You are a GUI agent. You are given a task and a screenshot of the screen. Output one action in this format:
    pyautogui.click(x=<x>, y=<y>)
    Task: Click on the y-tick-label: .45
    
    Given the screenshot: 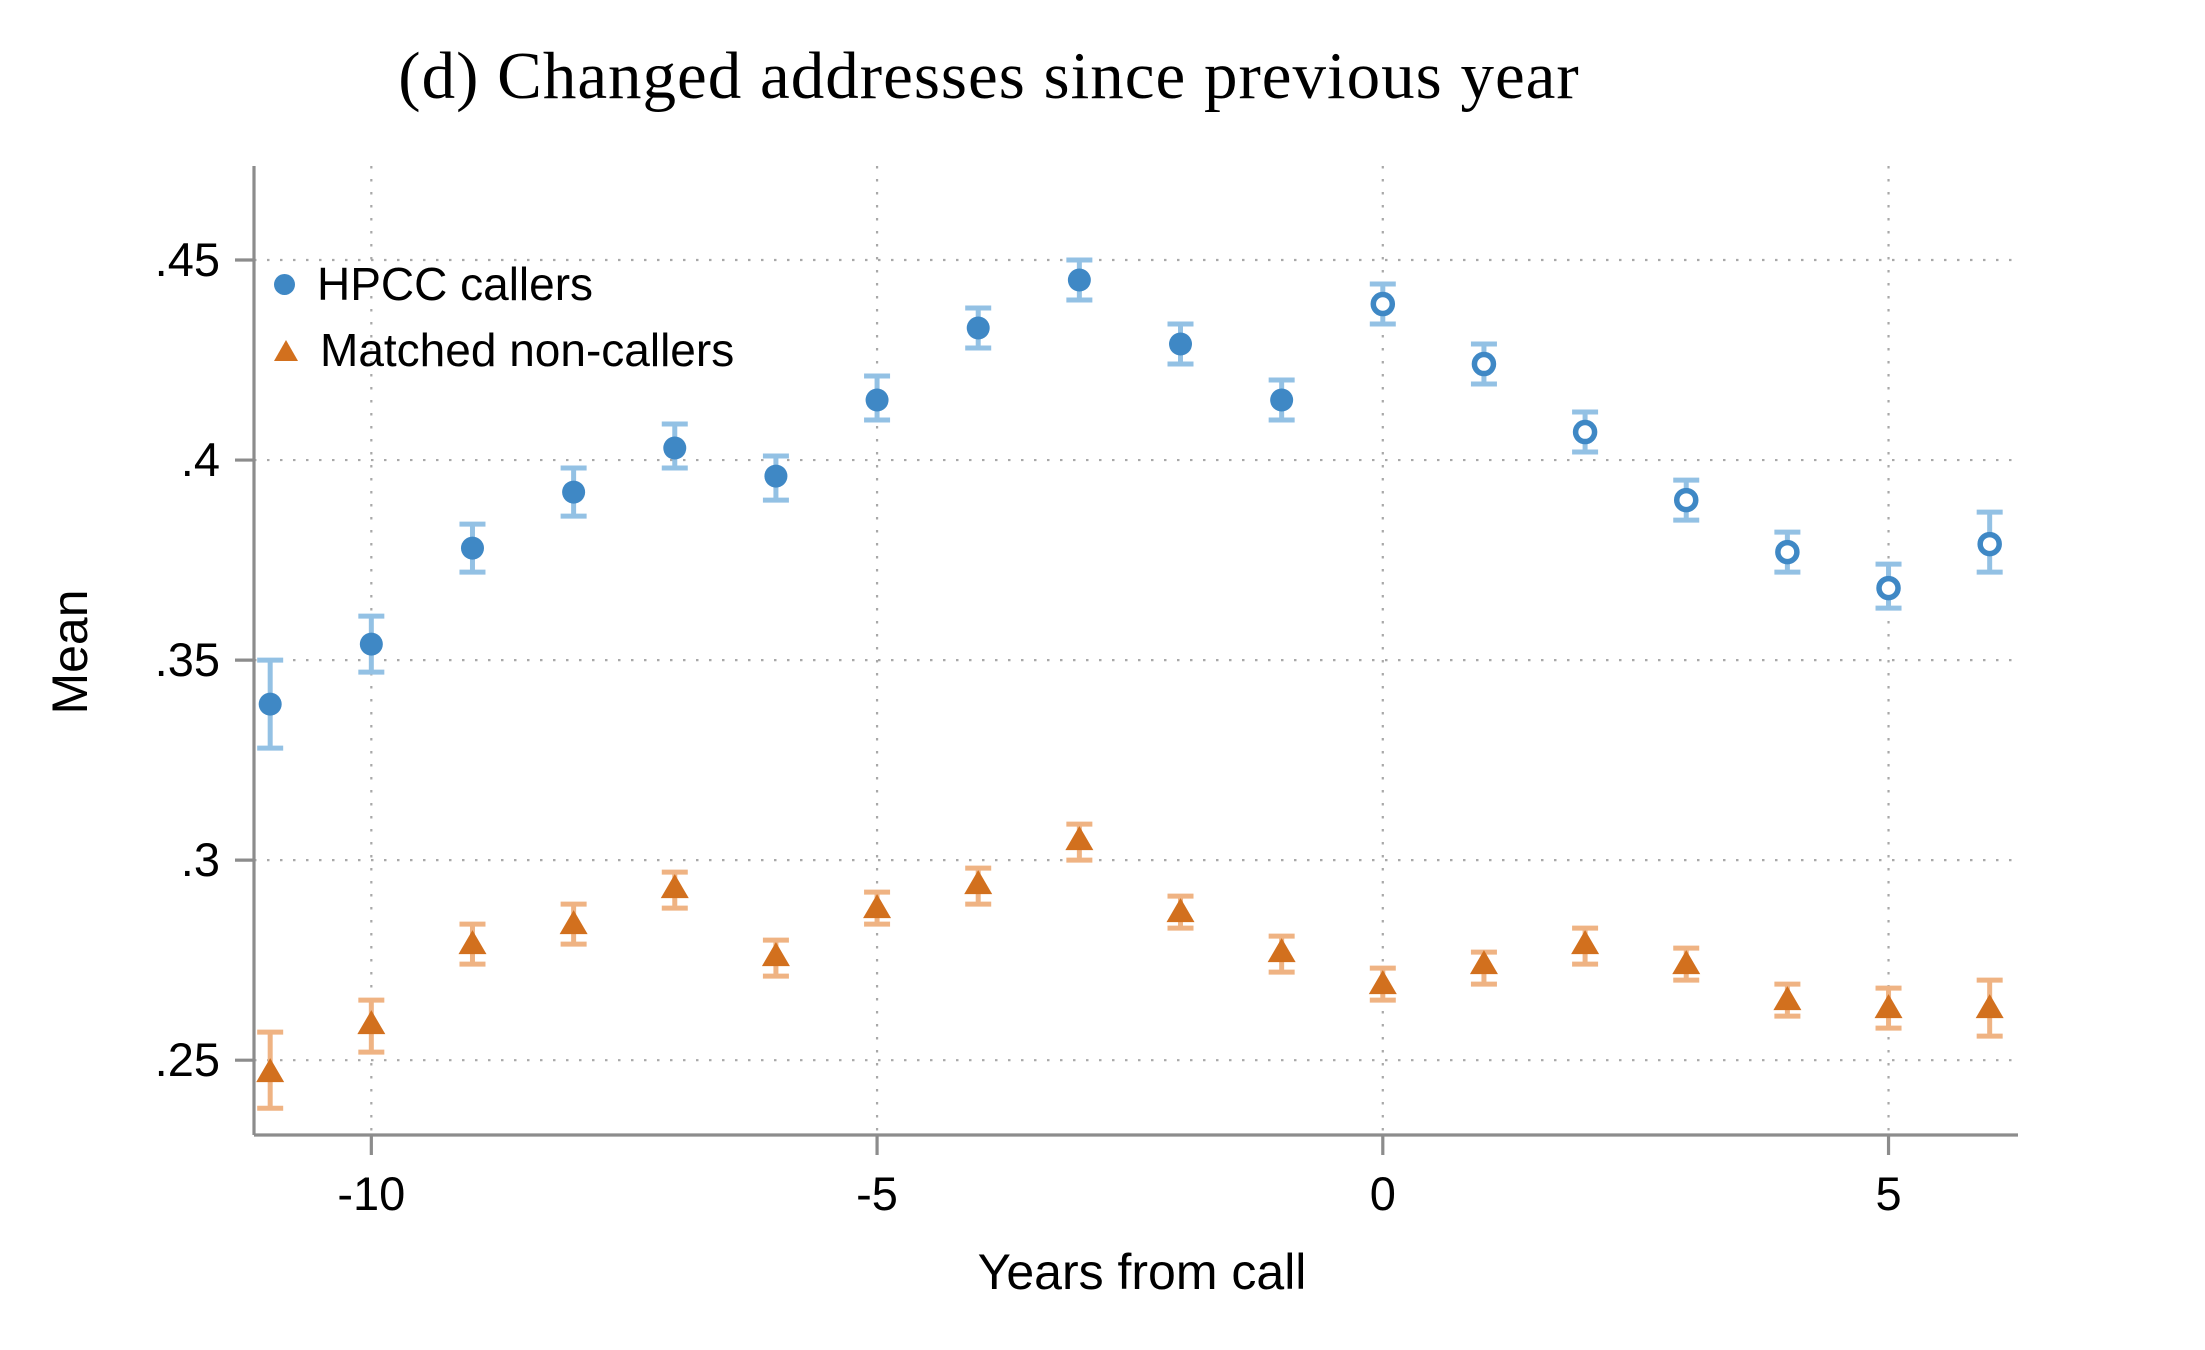 What is the action you would take?
    pyautogui.click(x=187, y=259)
    